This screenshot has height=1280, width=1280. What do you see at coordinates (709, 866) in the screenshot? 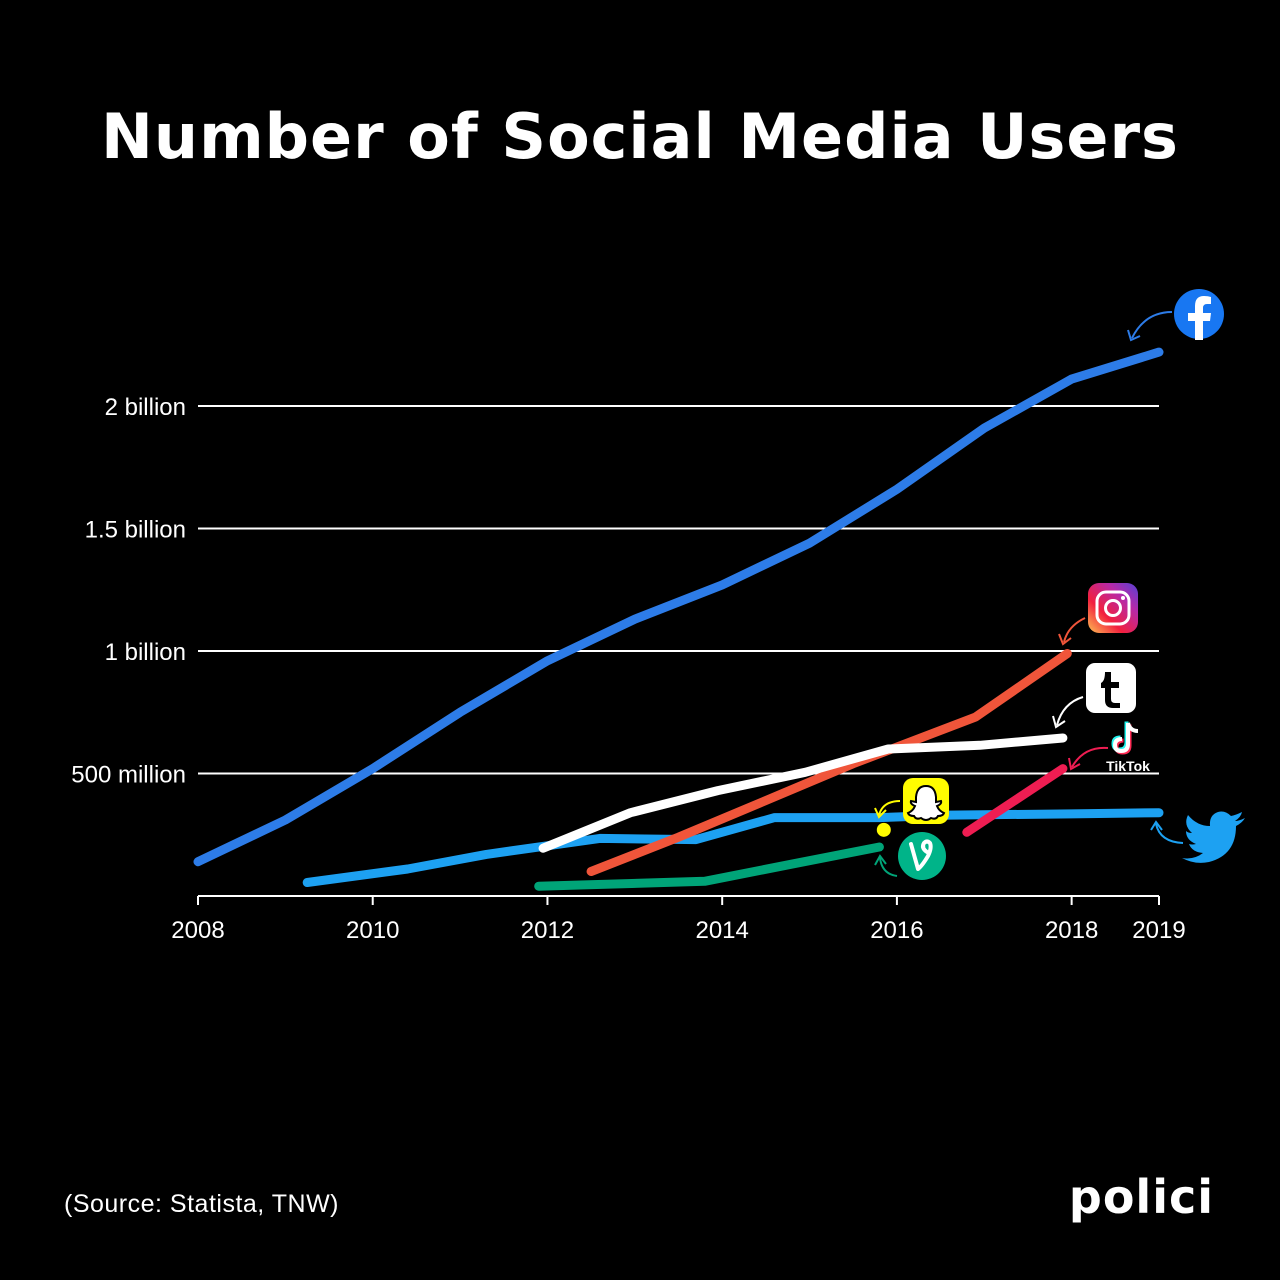
I see `vine-series-line` at bounding box center [709, 866].